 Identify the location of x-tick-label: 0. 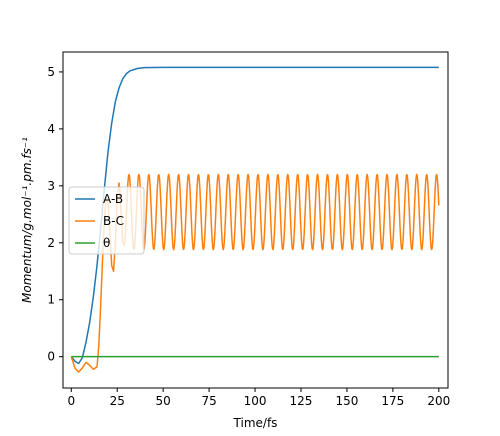
(71, 401).